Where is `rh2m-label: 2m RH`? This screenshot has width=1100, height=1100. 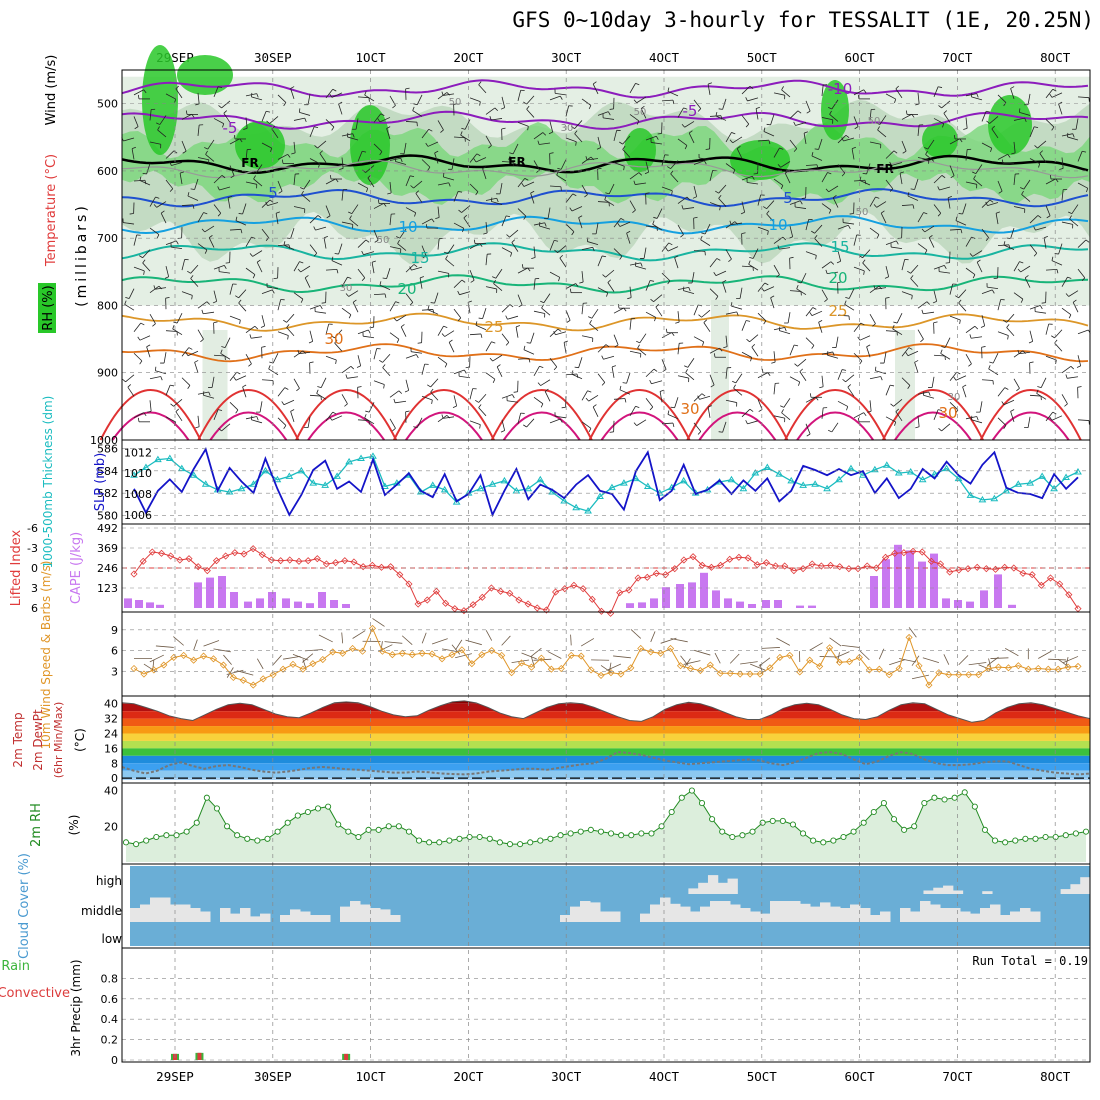 rh2m-label: 2m RH is located at coordinates (36, 825).